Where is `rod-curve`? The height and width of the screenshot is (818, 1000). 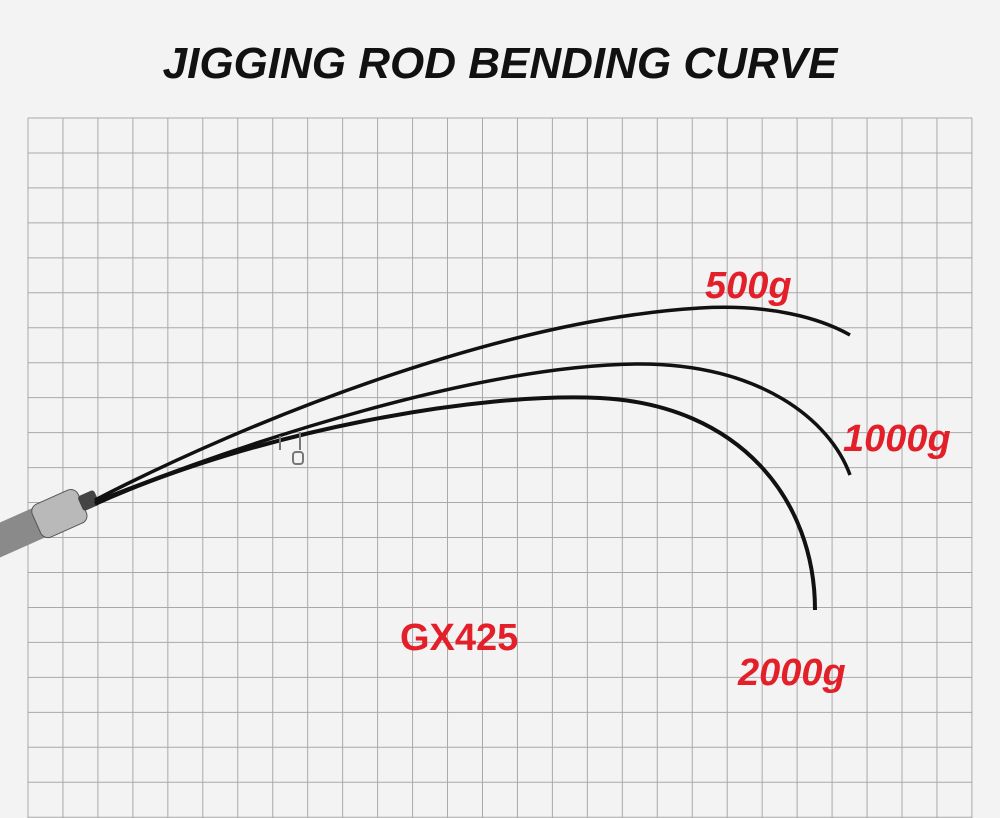
rod-curve is located at coordinates (473, 433).